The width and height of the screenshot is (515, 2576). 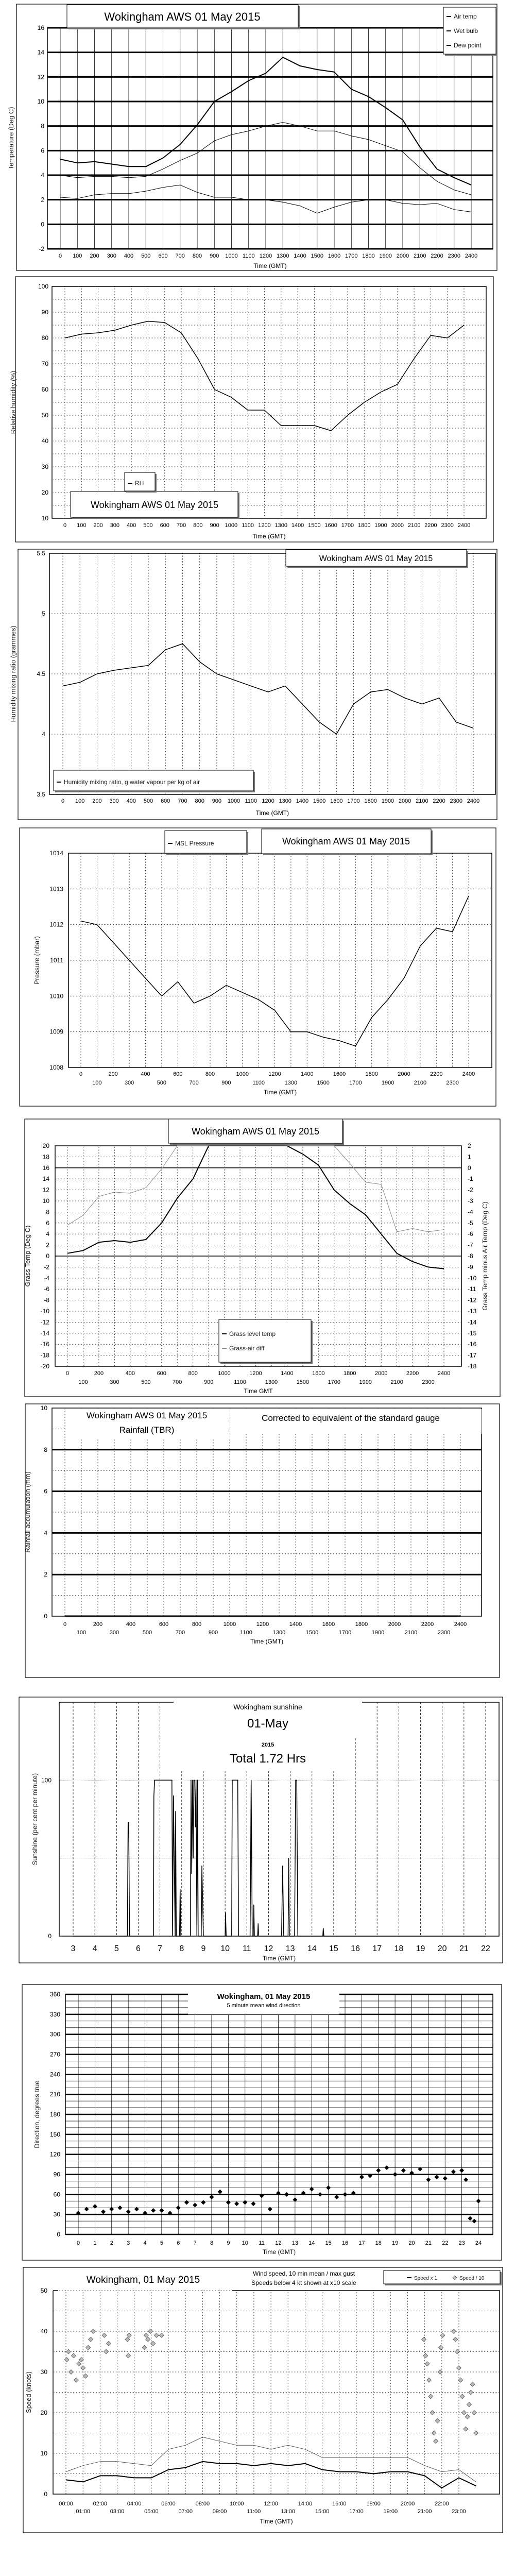 What do you see at coordinates (42, 200) in the screenshot?
I see `y-tick-label: 2` at bounding box center [42, 200].